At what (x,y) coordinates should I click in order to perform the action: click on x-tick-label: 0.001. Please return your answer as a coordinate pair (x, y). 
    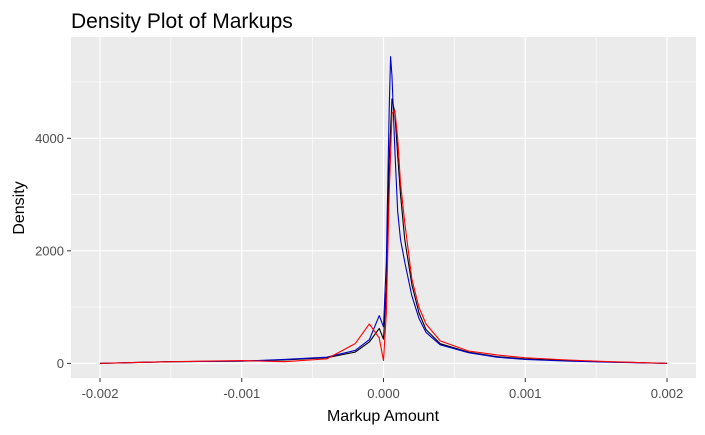
    Looking at the image, I should click on (525, 393).